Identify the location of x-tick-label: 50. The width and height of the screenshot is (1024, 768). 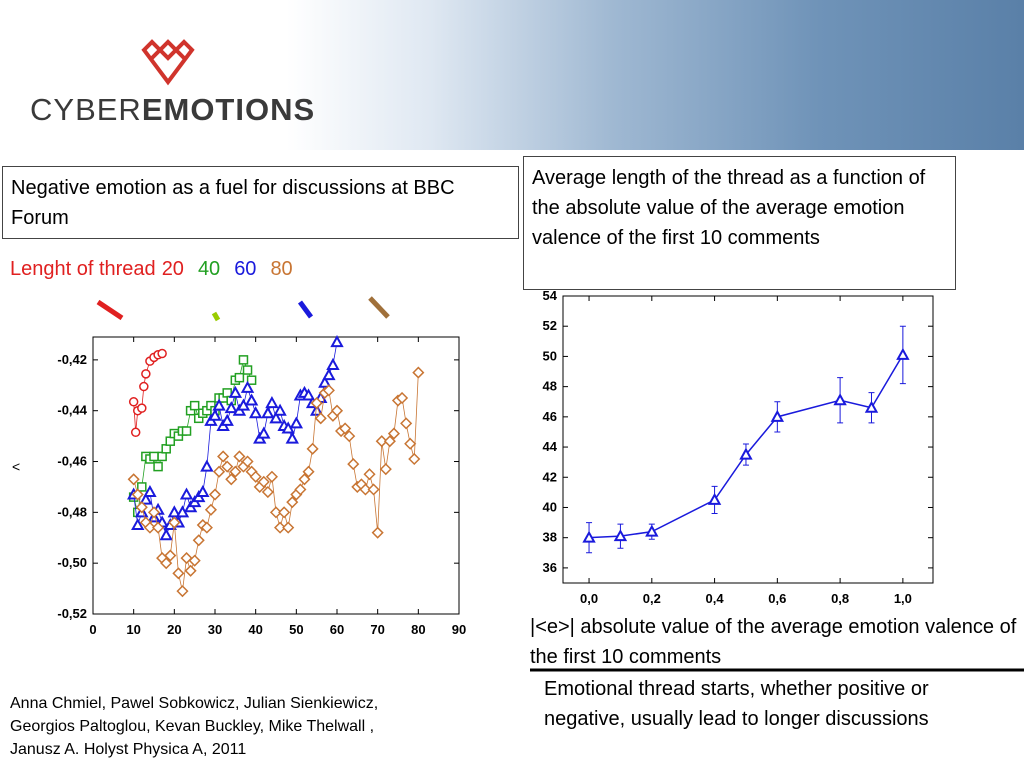
(296, 629).